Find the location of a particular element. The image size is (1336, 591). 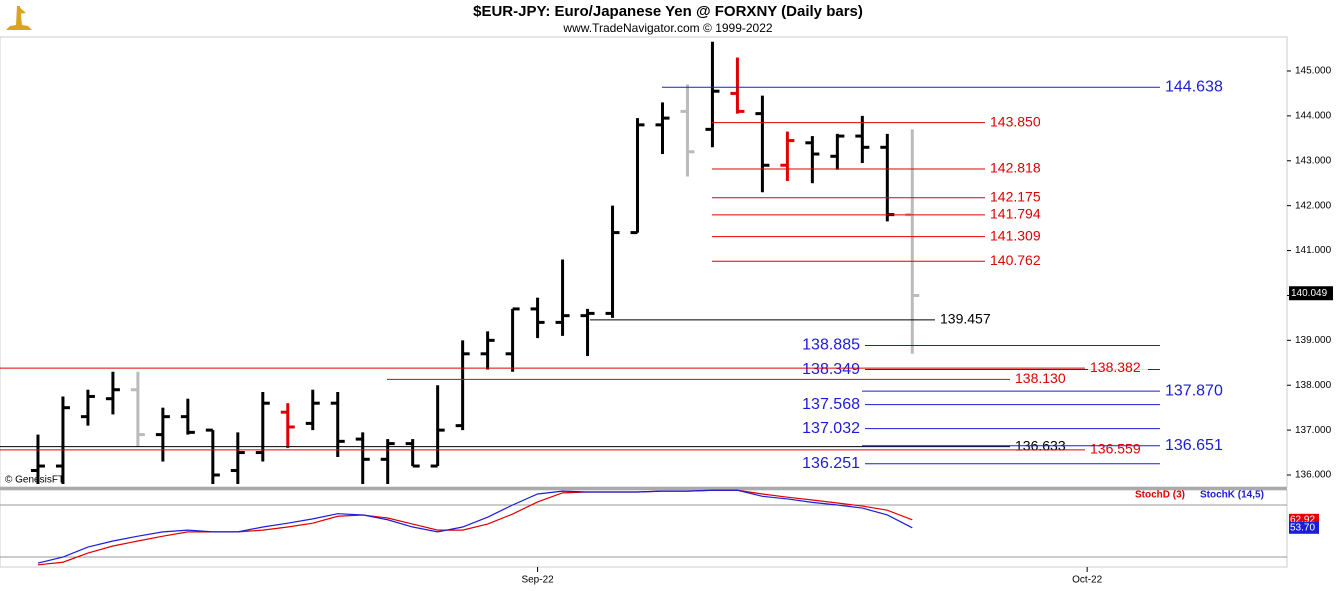

level-label: 144.638 is located at coordinates (1194, 86).